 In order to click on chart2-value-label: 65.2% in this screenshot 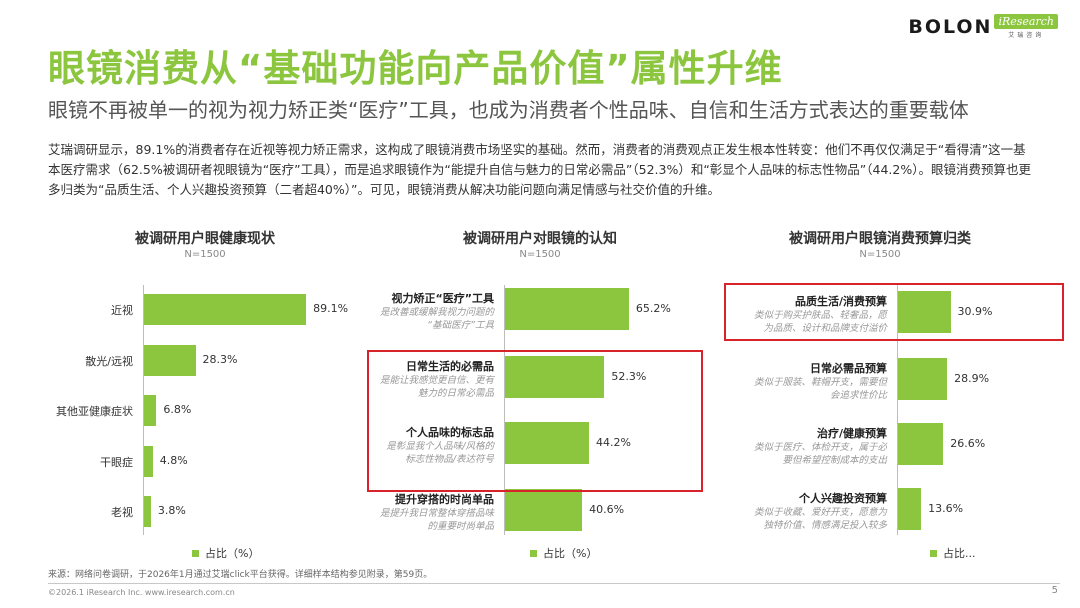, I will do `click(653, 308)`.